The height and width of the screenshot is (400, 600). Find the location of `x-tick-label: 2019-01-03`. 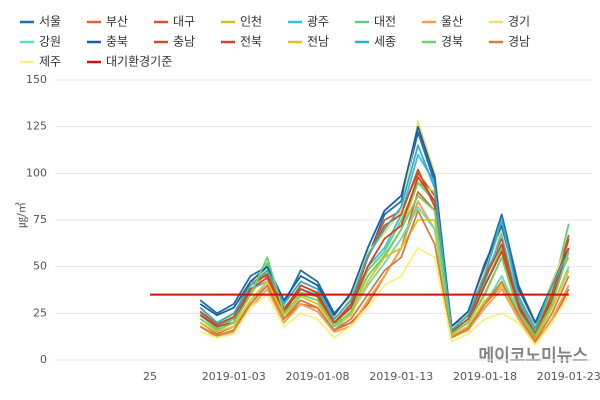

x-tick-label: 2019-01-03 is located at coordinates (234, 376).